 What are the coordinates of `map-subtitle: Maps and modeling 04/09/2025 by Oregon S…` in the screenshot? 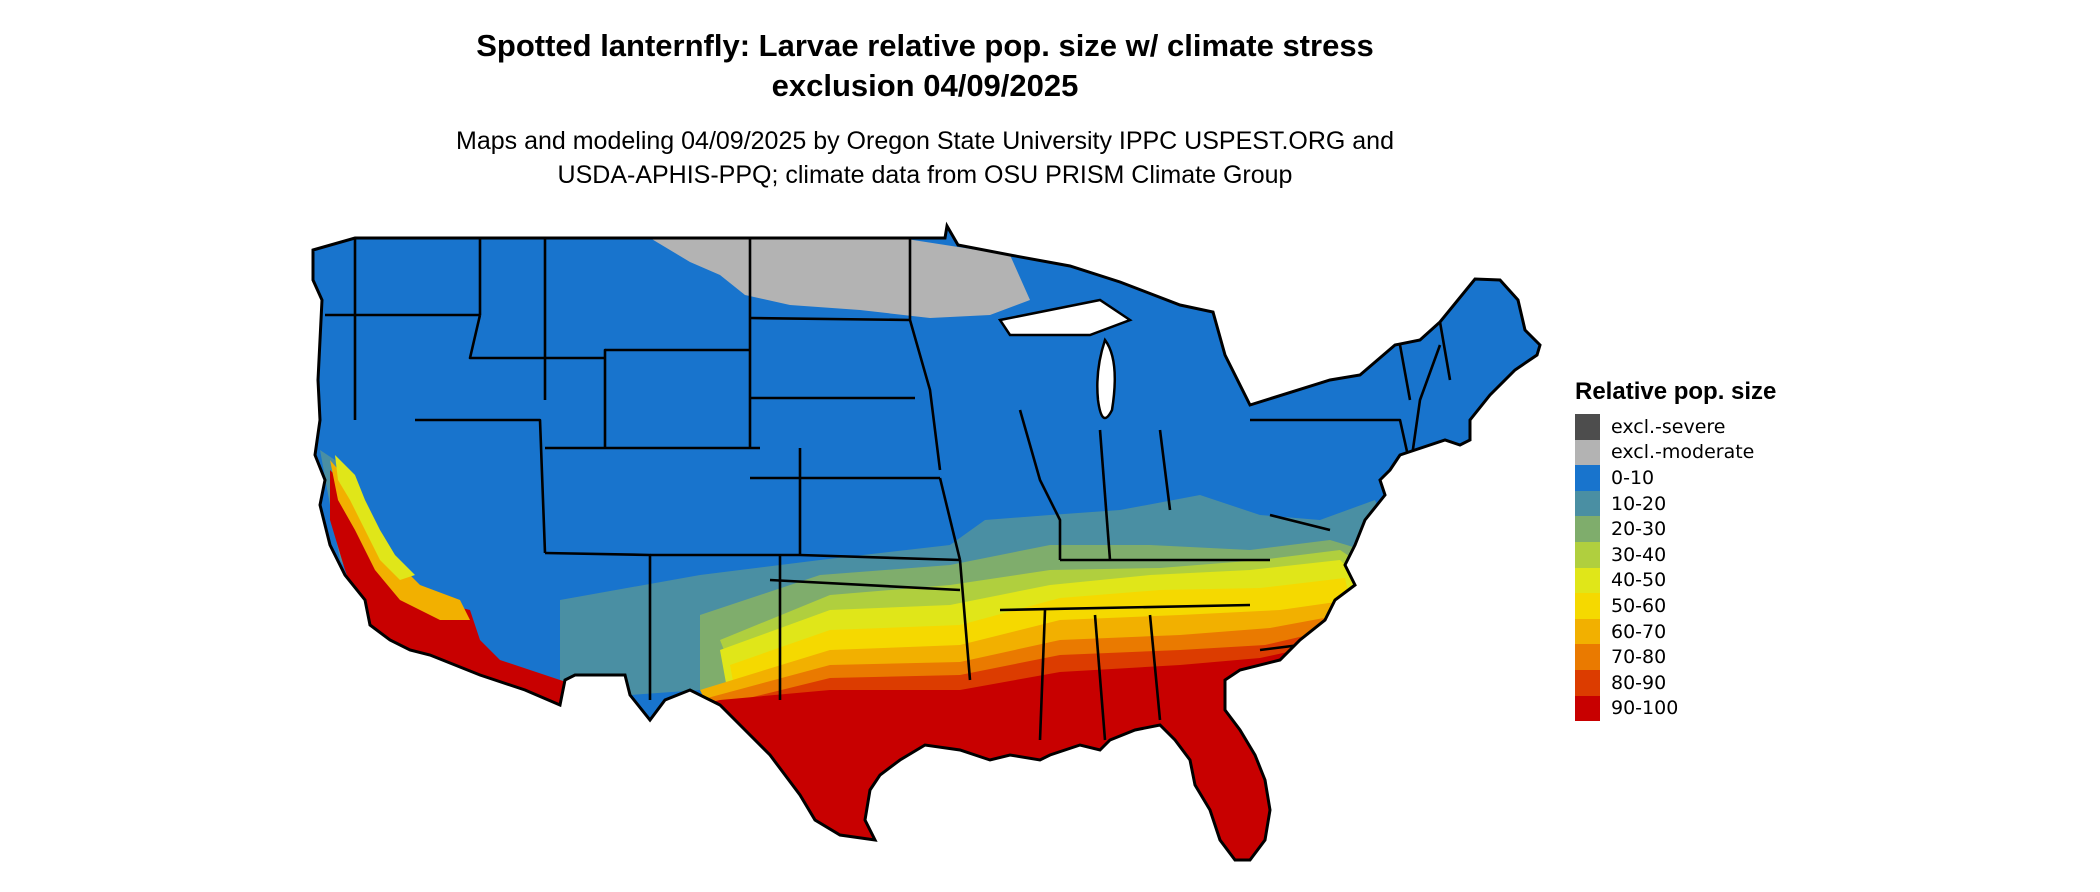 It's located at (925, 158).